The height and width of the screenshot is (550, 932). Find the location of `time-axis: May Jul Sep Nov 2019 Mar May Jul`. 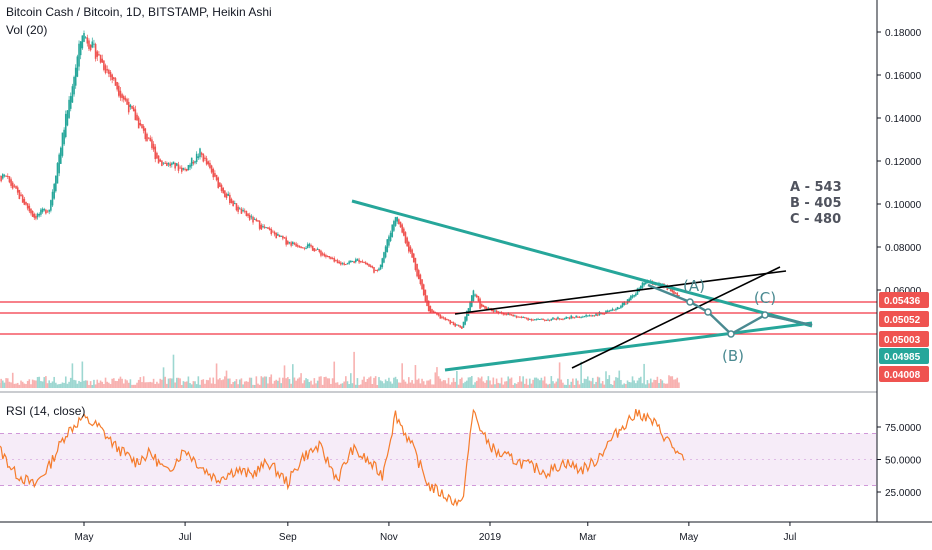

time-axis: May Jul Sep Nov 2019 Mar May Jul is located at coordinates (436, 532).